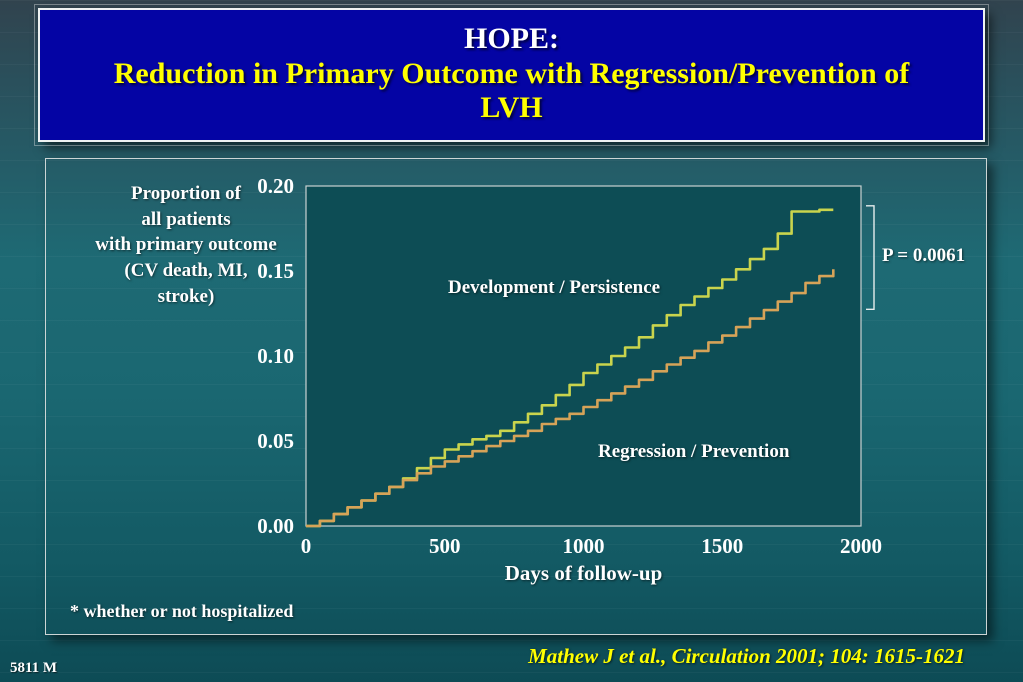  Describe the element at coordinates (275, 441) in the screenshot. I see `y-tick-label: 0.05` at that location.